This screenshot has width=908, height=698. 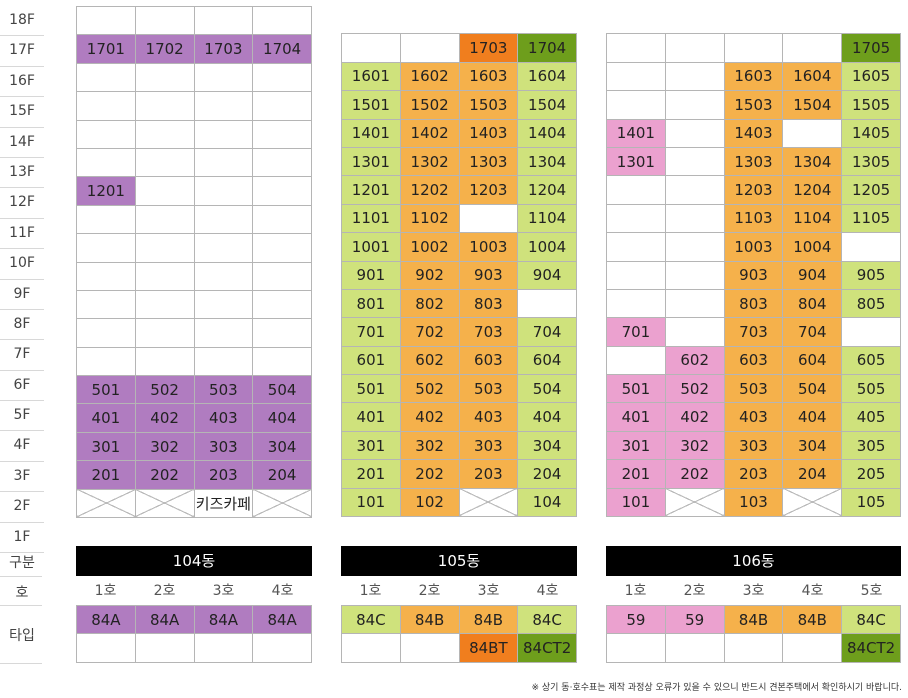 What do you see at coordinates (459, 303) in the screenshot?
I see `floor-row: 801 802 803` at bounding box center [459, 303].